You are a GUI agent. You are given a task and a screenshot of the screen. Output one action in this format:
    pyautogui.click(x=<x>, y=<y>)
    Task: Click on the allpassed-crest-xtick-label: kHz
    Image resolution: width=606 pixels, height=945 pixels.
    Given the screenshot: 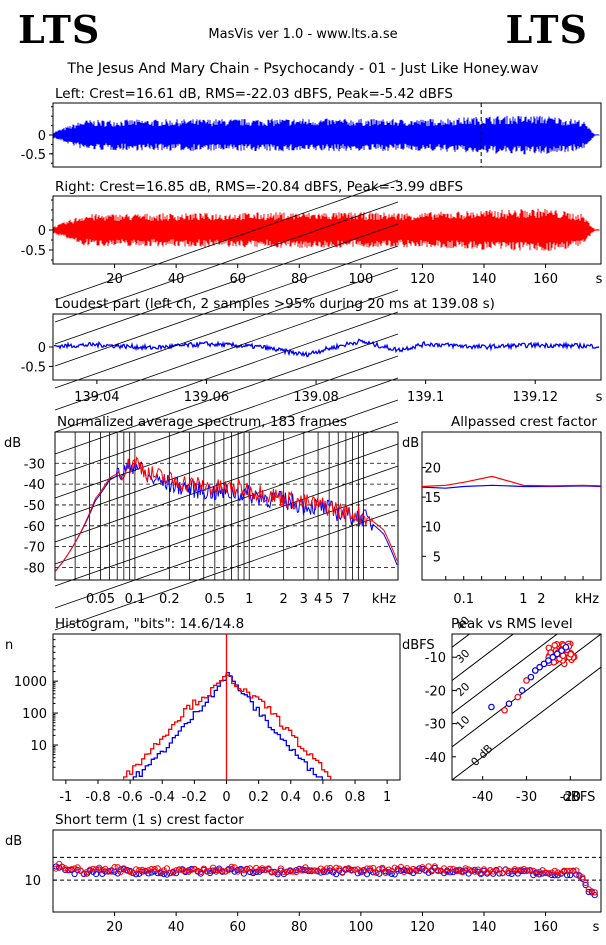 What is the action you would take?
    pyautogui.click(x=587, y=599)
    